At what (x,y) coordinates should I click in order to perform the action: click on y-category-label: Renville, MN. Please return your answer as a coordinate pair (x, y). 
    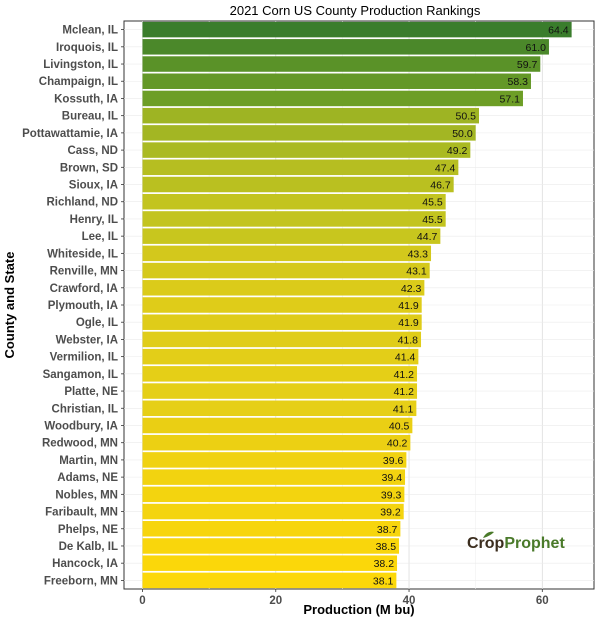
    Looking at the image, I should click on (84, 272).